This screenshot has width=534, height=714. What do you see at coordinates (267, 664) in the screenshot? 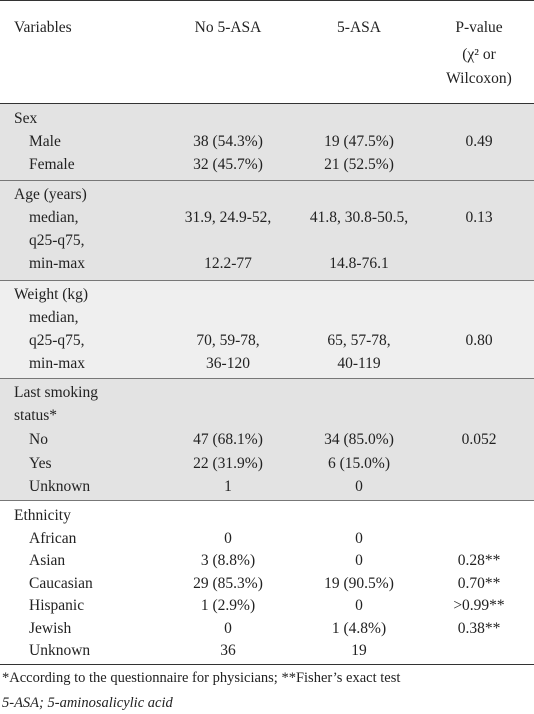
I see `bottom-rule` at bounding box center [267, 664].